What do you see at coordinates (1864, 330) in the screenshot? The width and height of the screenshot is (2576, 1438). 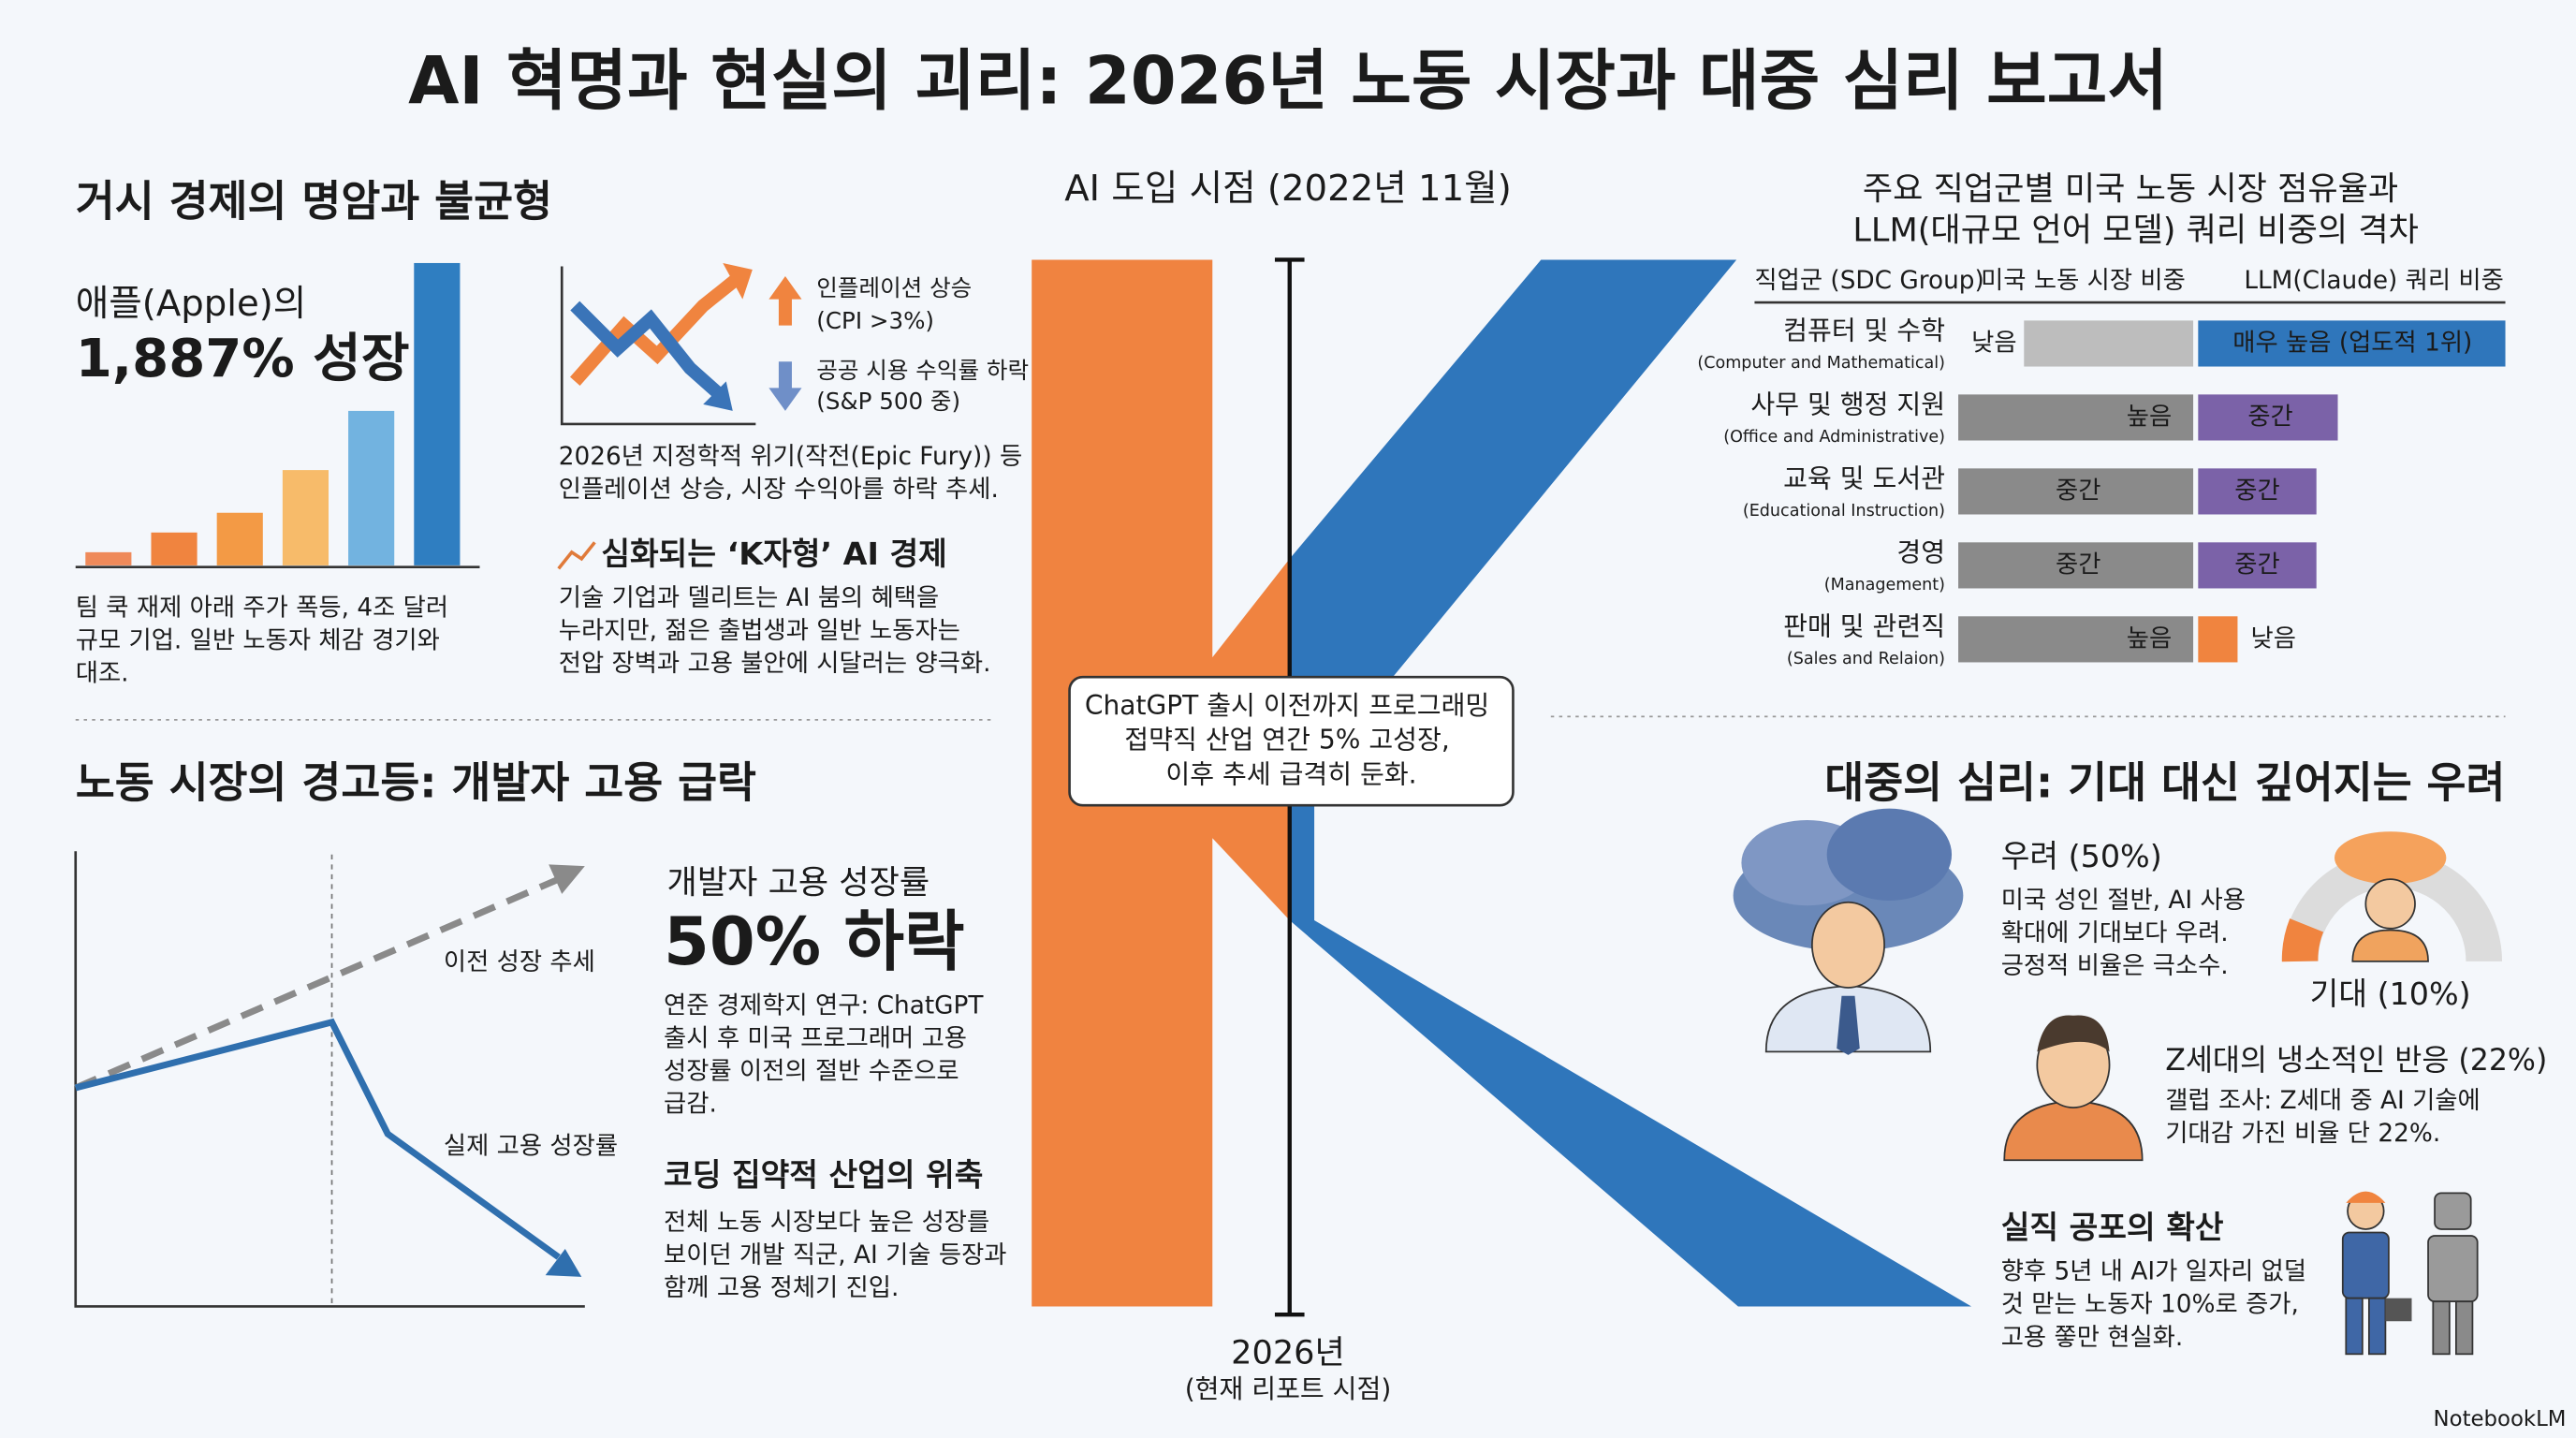 I see `row-name: 컴퓨터 및 수학` at bounding box center [1864, 330].